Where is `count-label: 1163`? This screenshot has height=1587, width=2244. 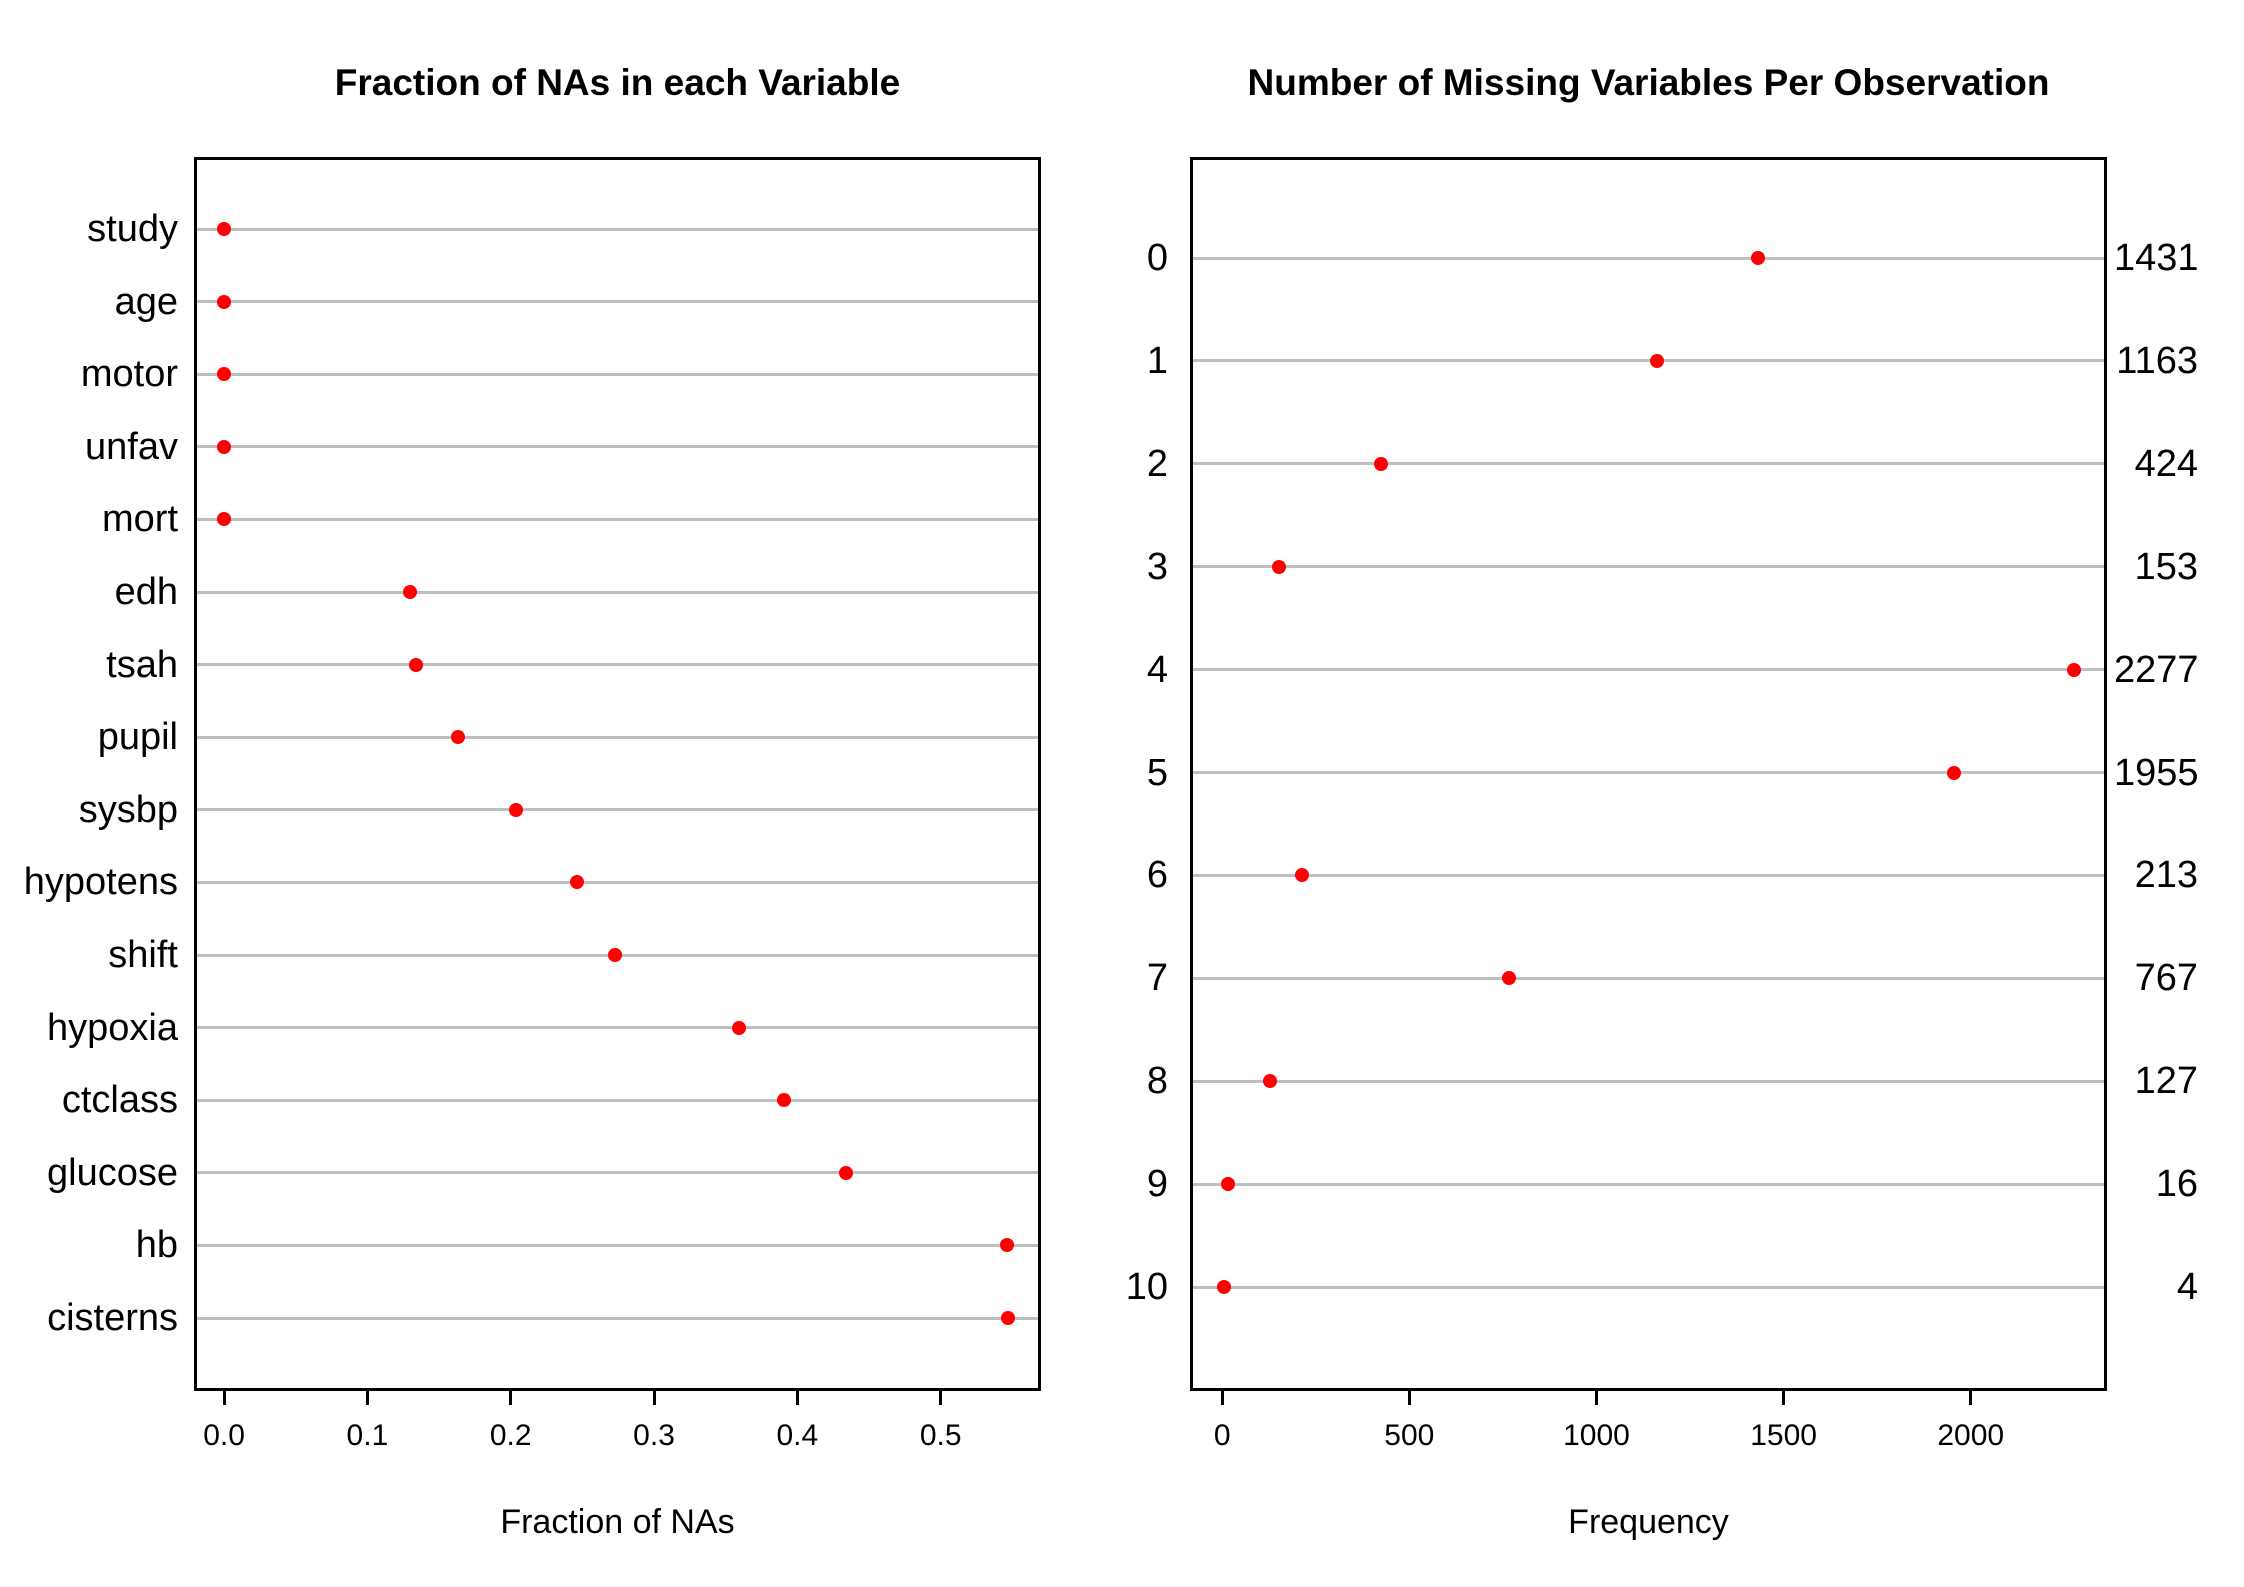 count-label: 1163 is located at coordinates (2157, 360).